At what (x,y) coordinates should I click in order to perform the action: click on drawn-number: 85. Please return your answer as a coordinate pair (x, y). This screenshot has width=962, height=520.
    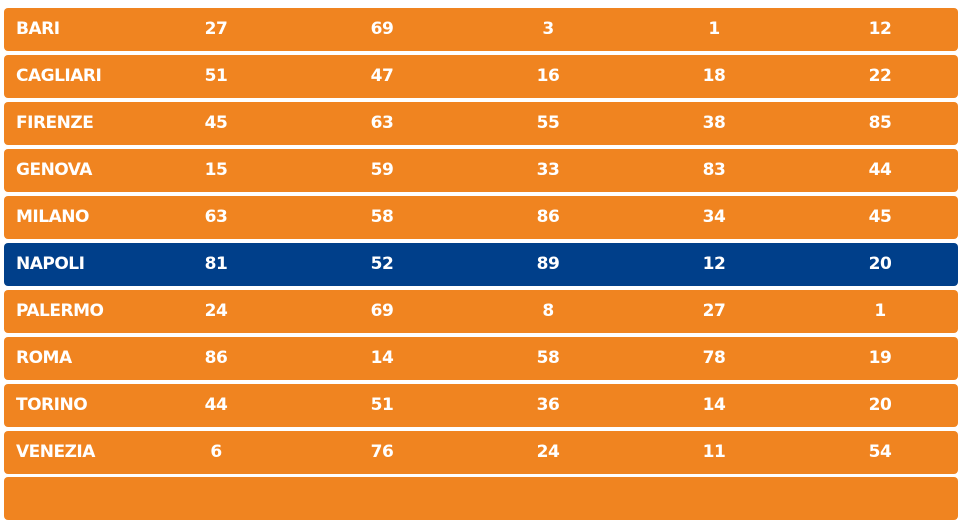
    Looking at the image, I should click on (880, 123).